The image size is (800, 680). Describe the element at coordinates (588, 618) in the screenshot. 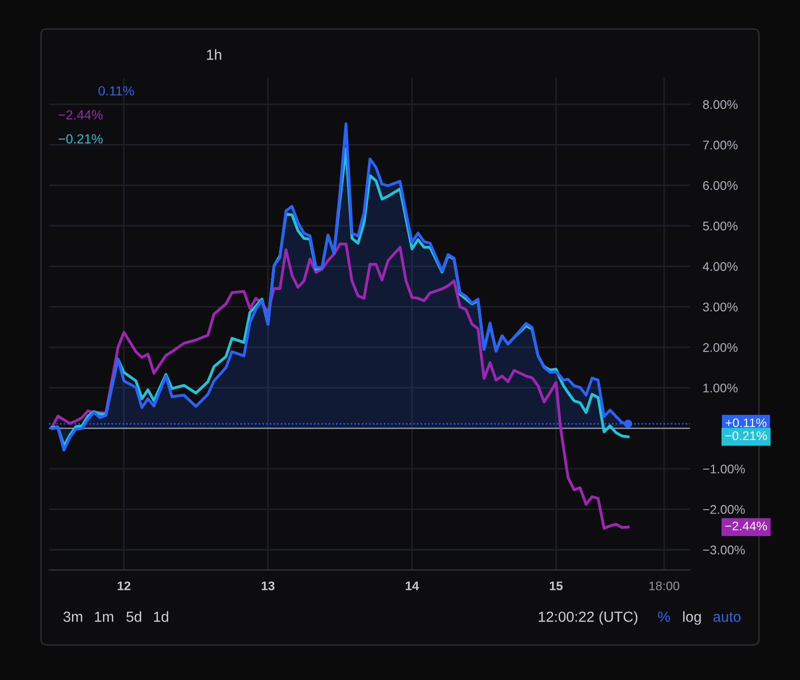

I see `text: 12:00:22 (UTC)` at that location.